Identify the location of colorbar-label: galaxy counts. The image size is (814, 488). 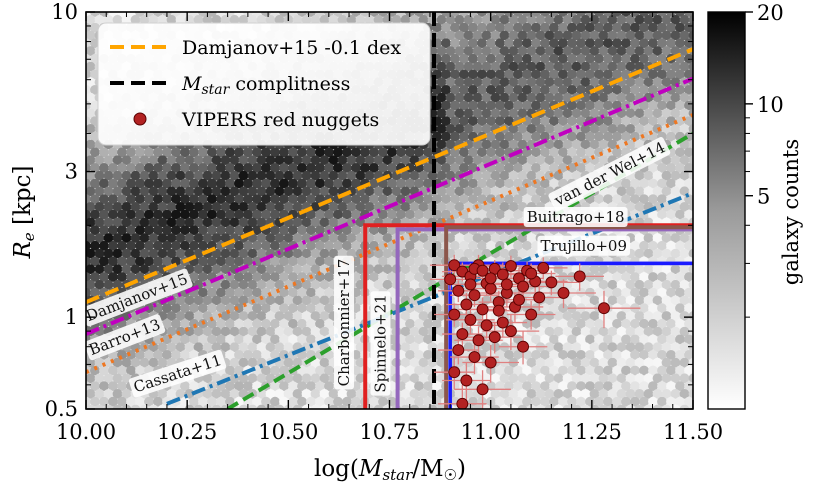
(791, 212).